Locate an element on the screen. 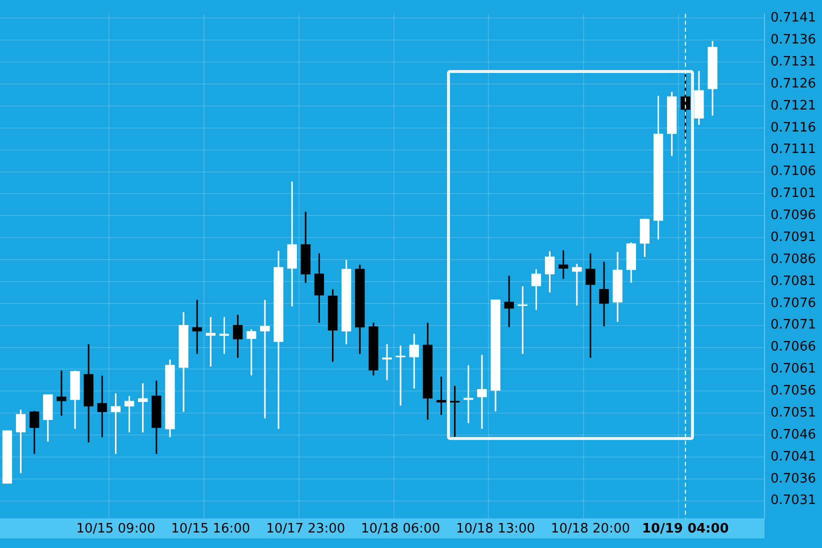 Image resolution: width=822 pixels, height=548 pixels. x-tick-label: 10/19 04:00 is located at coordinates (685, 529).